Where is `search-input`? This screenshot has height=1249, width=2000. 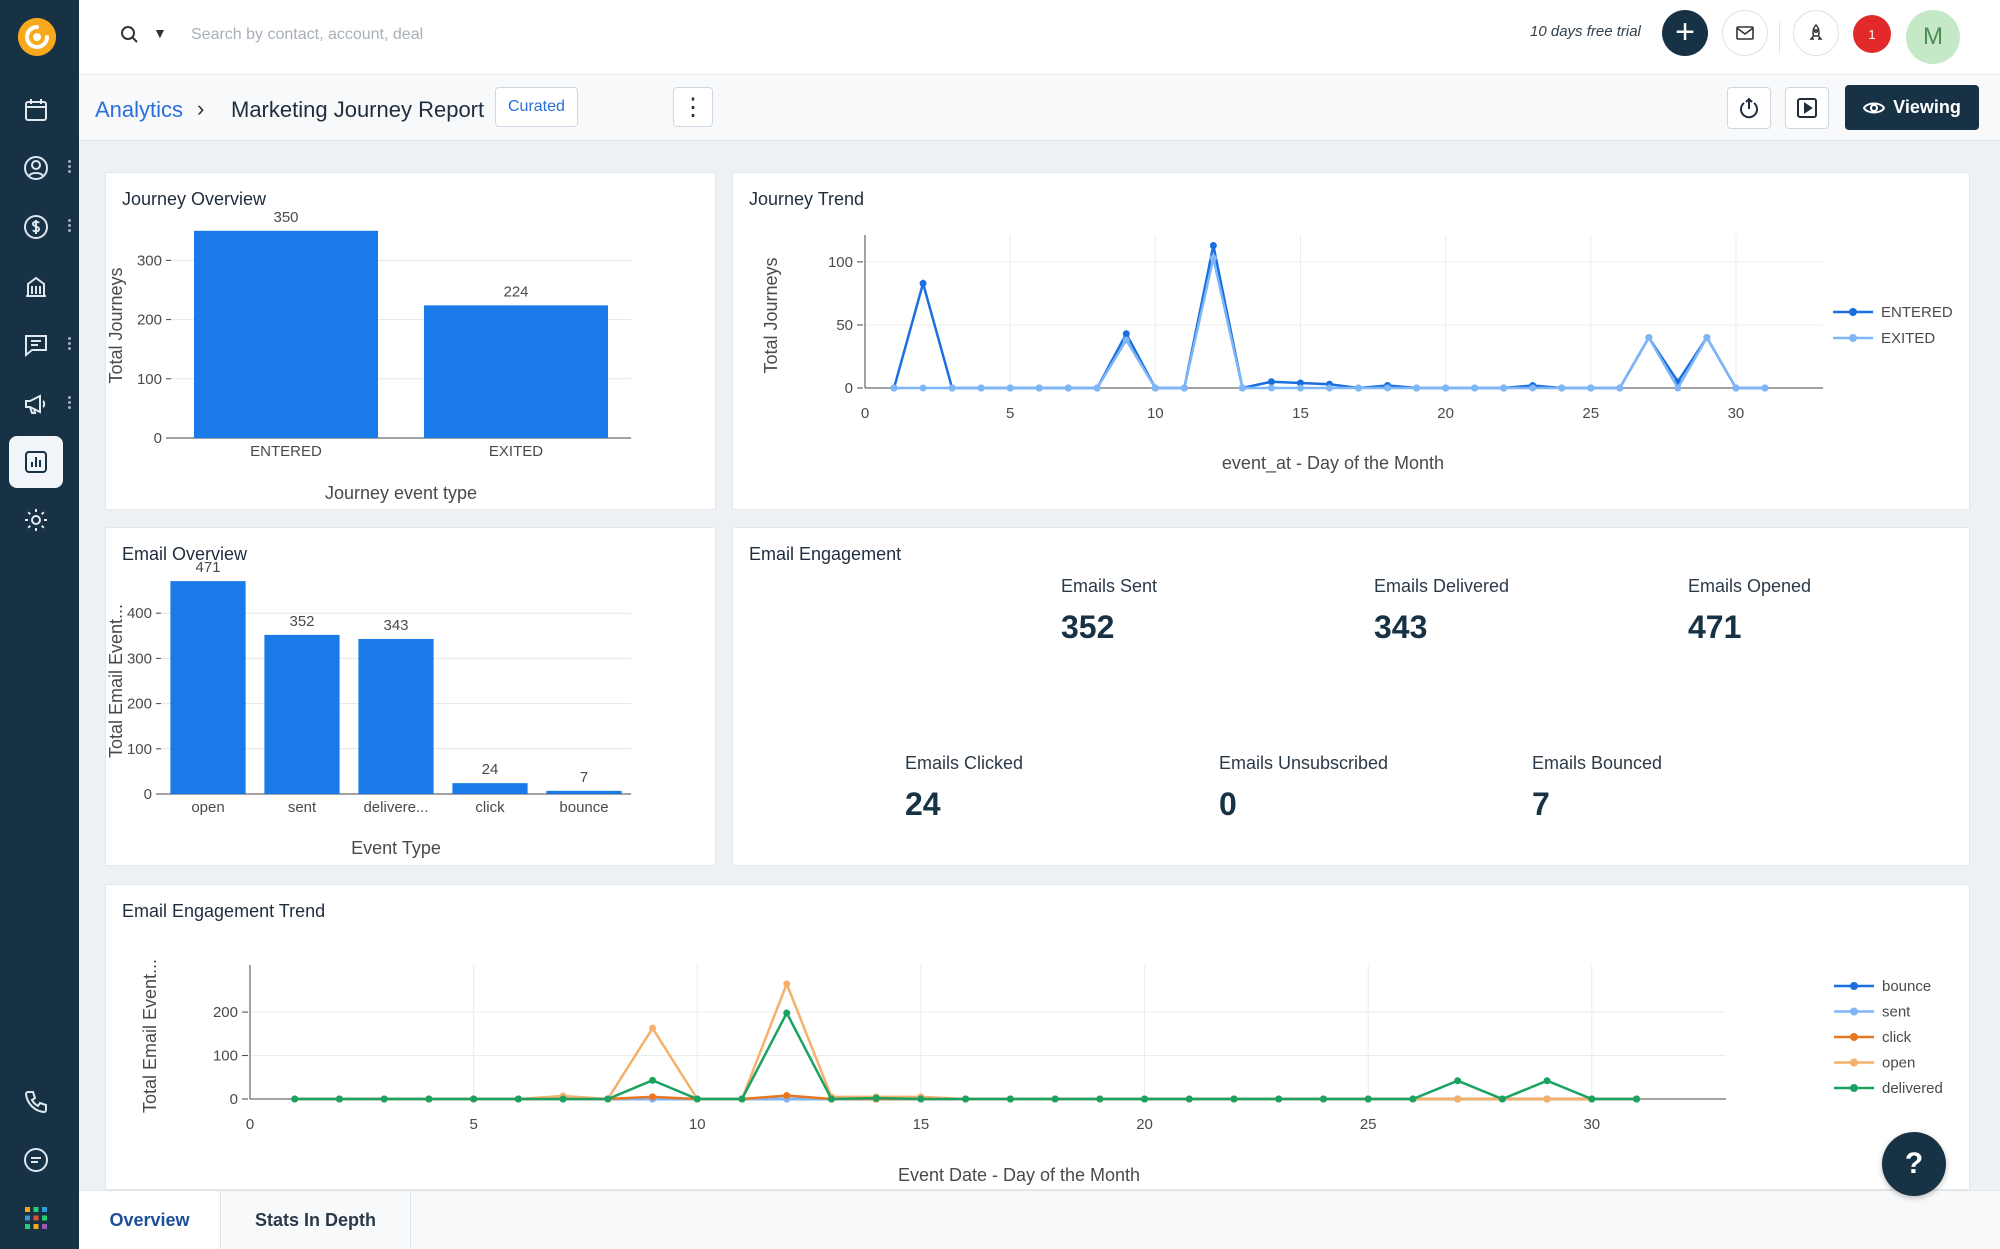 search-input is located at coordinates (451, 35).